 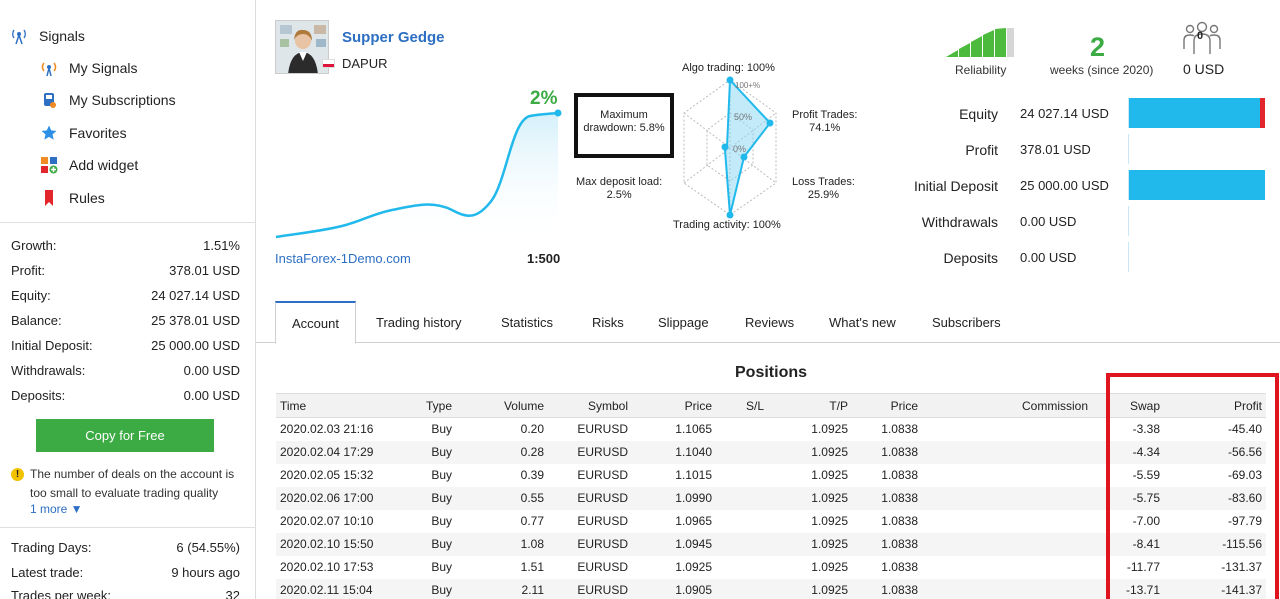 I want to click on col-volume: Volume, so click(x=502, y=405).